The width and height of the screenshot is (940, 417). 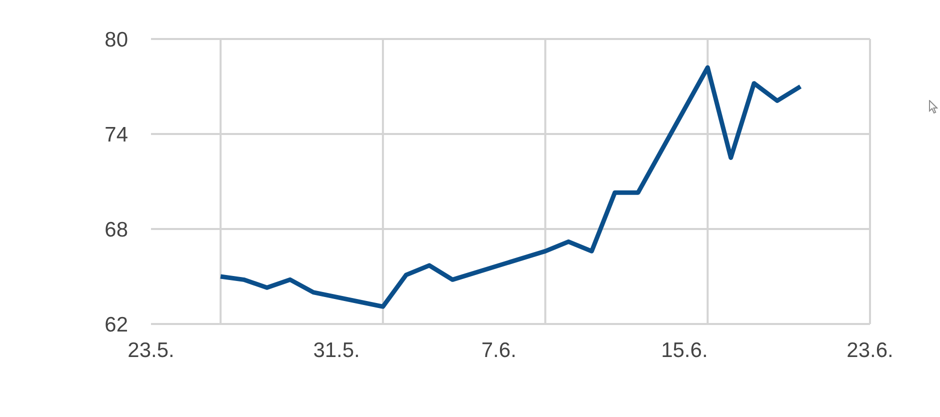 I want to click on y-tick-label: 80, so click(x=116, y=40).